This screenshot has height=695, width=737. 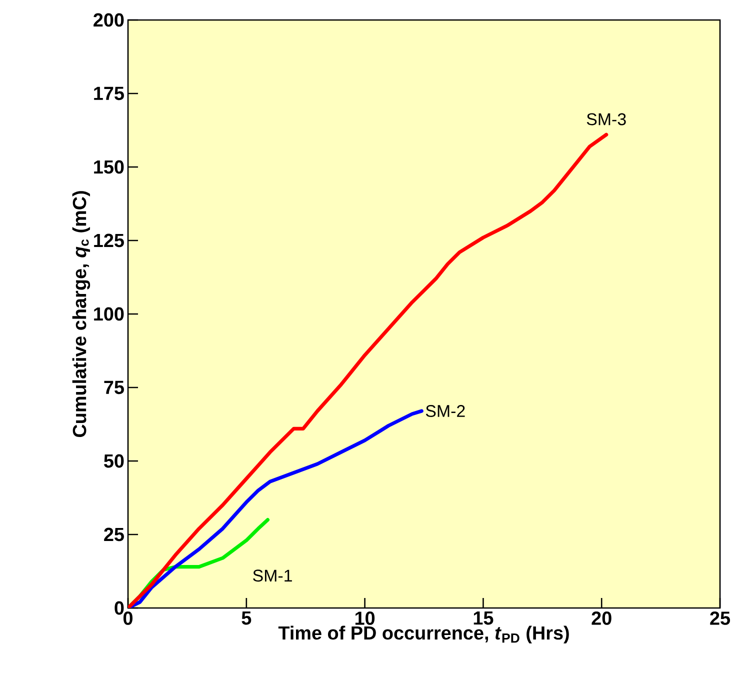 I want to click on y-tick-label: 175, so click(x=109, y=93).